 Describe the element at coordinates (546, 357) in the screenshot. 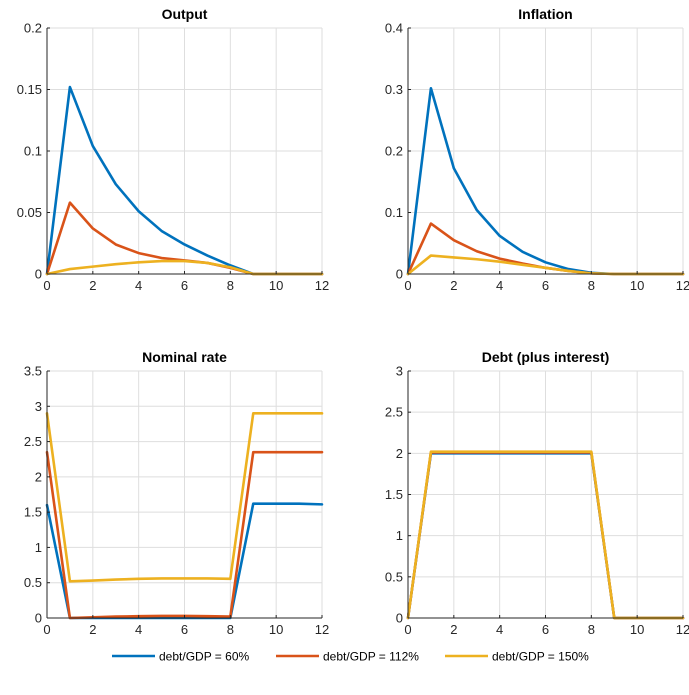

I see `panel-title: Debt (plus interest)` at that location.